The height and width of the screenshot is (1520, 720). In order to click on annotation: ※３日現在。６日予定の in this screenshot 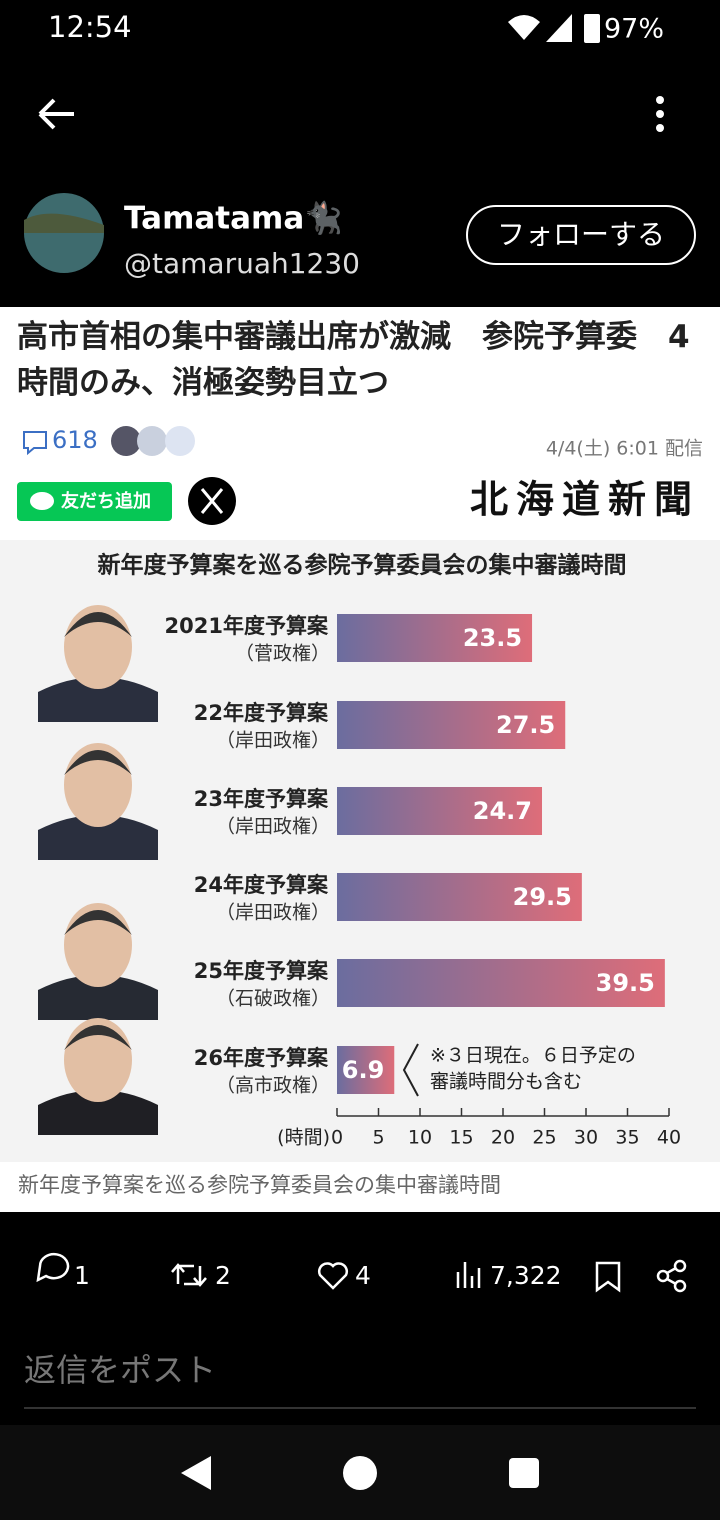, I will do `click(533, 1056)`.